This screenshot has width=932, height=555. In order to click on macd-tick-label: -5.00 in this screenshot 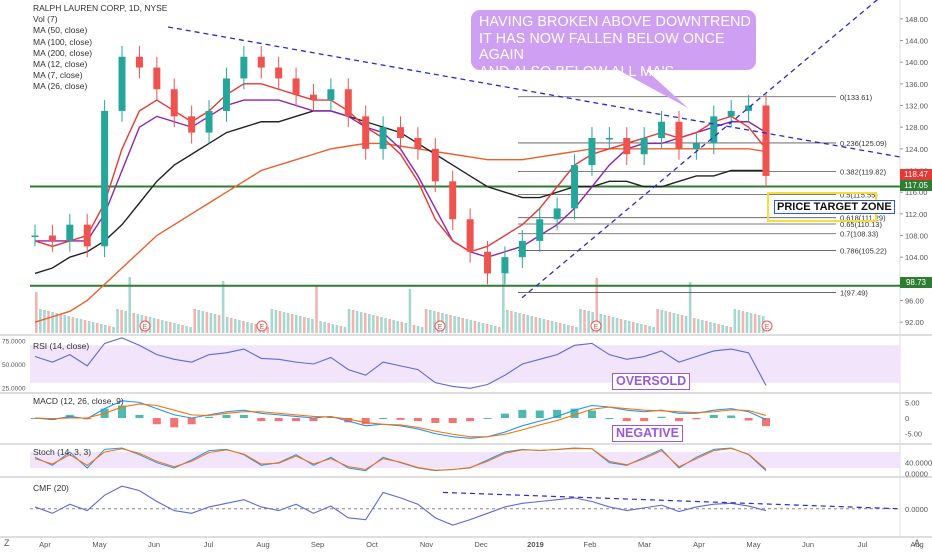, I will do `click(913, 434)`.